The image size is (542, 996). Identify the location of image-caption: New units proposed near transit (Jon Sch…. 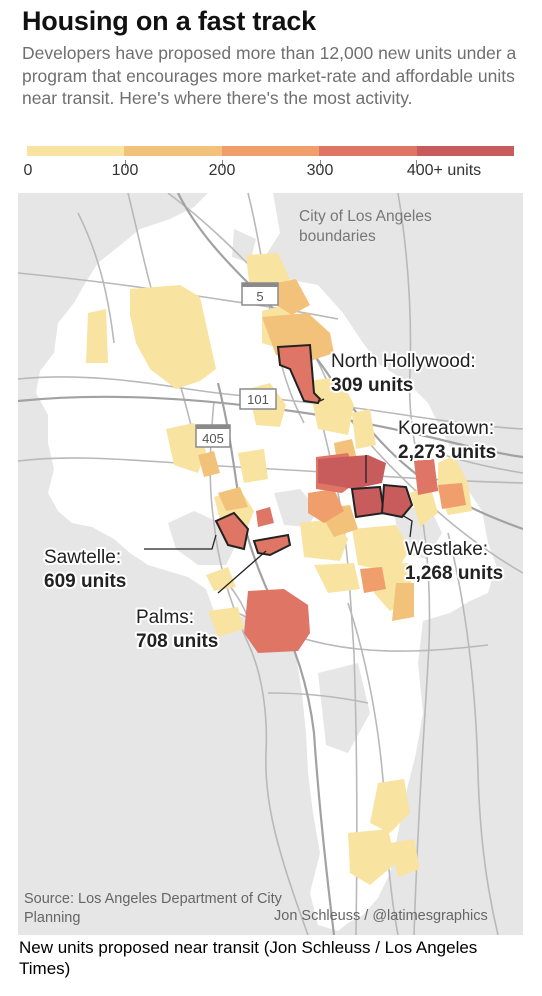
(248, 958).